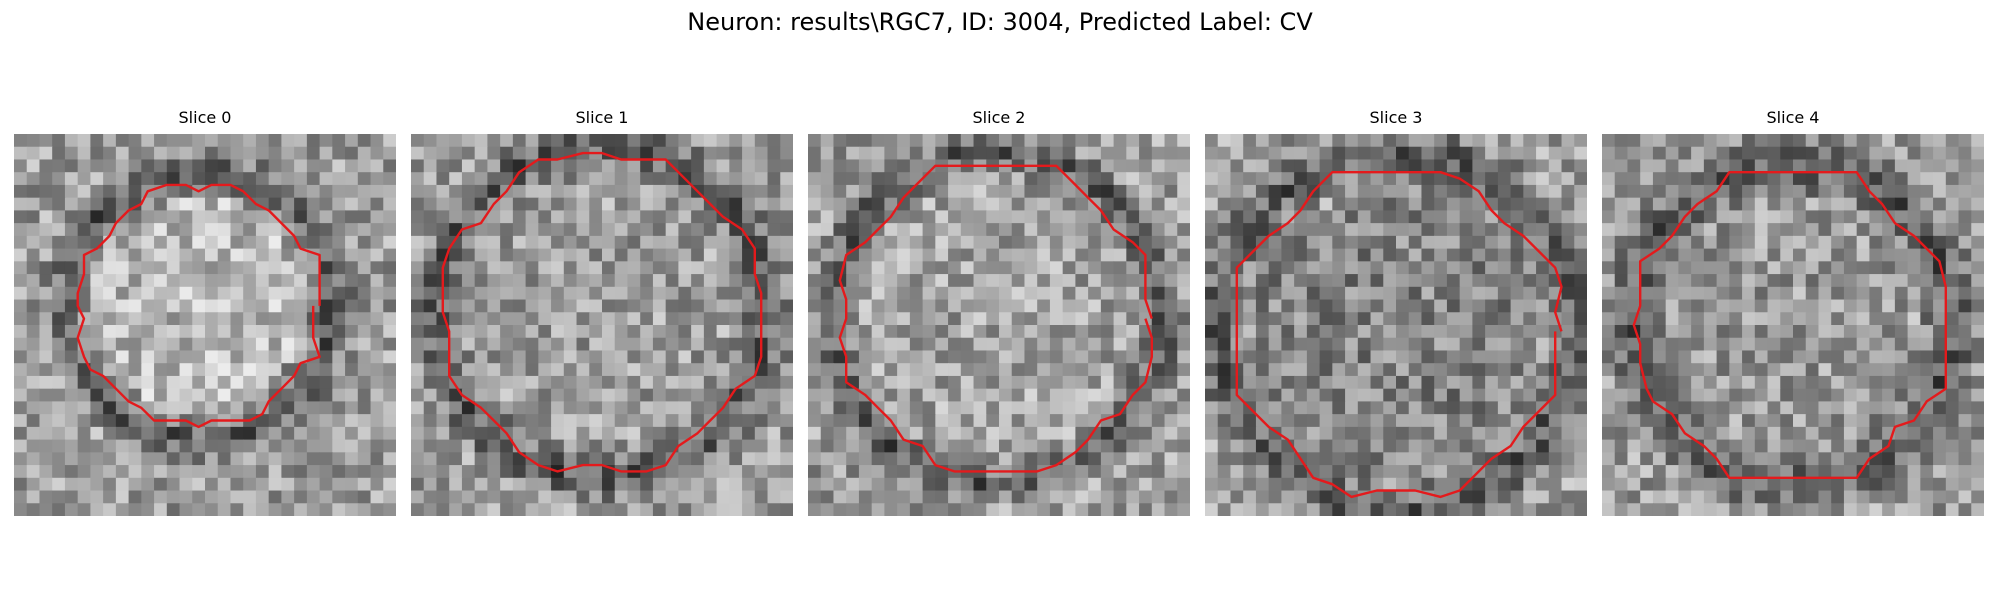 The height and width of the screenshot is (600, 2000). I want to click on slice-panel-0: Slice 0, so click(205, 313).